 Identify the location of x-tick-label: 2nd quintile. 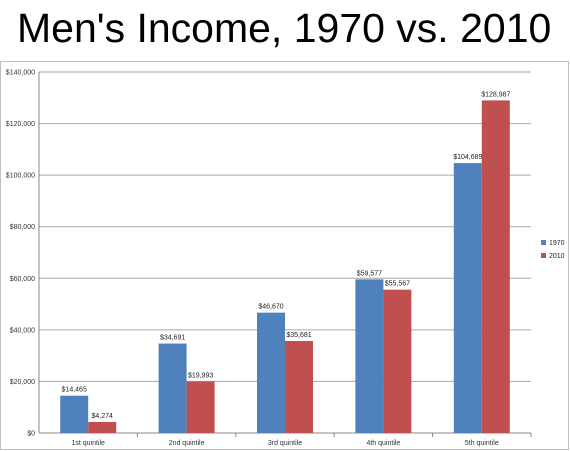
(187, 443).